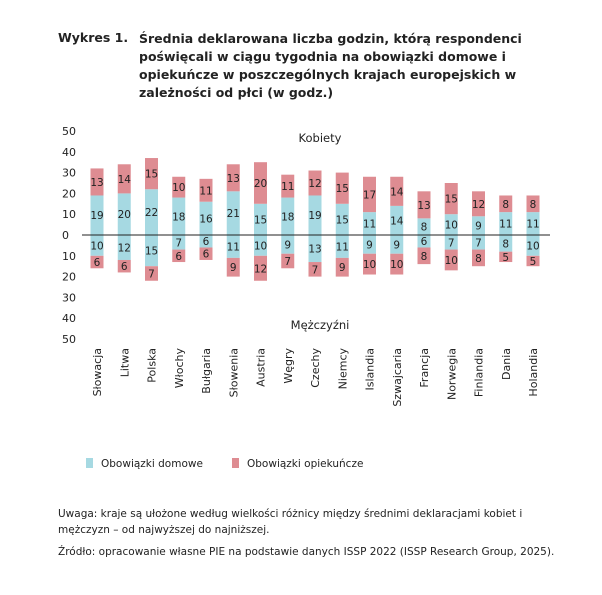 The height and width of the screenshot is (595, 602). I want to click on data-label-men-domowe: 13, so click(314, 250).